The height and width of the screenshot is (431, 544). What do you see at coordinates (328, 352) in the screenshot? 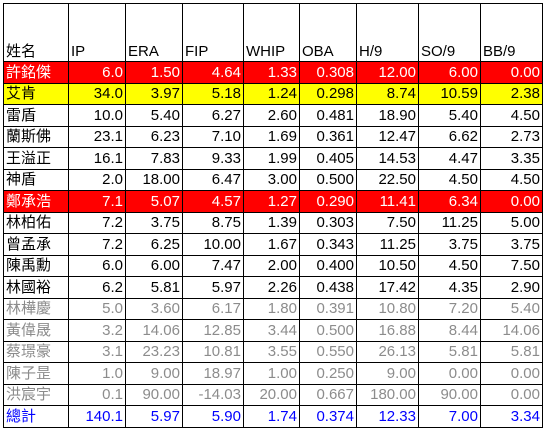
I see `cell-oba: 0.550` at bounding box center [328, 352].